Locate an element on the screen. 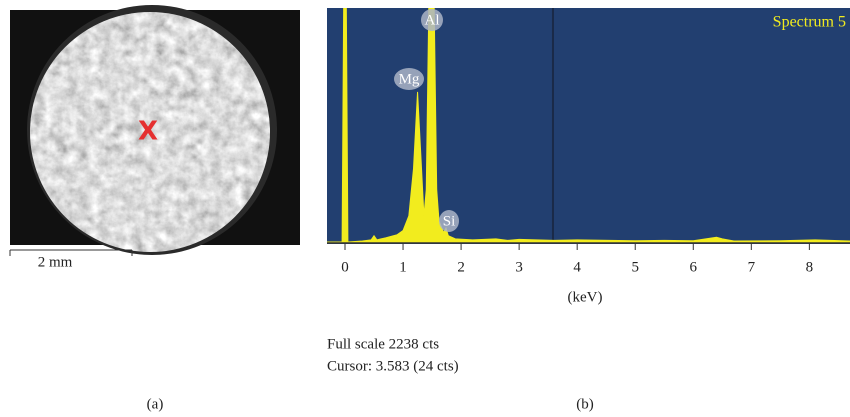 The width and height of the screenshot is (850, 417). scale-bar: 2 mm is located at coordinates (71, 259).